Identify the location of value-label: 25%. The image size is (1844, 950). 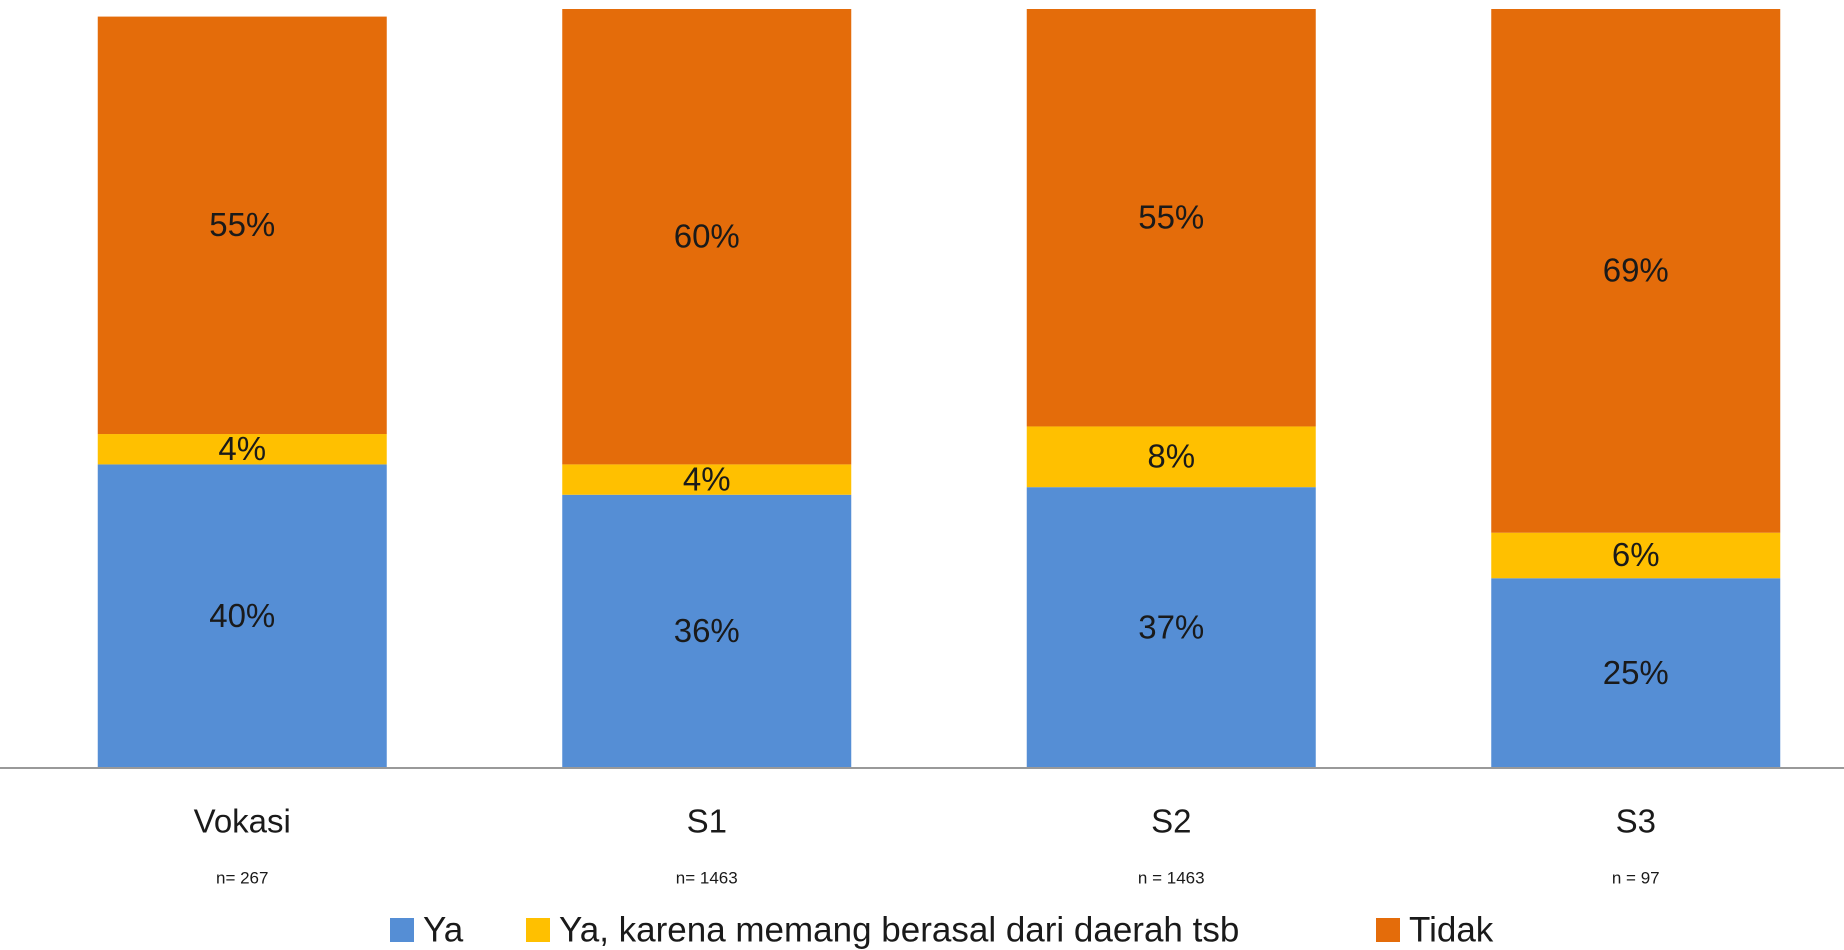
(1636, 672).